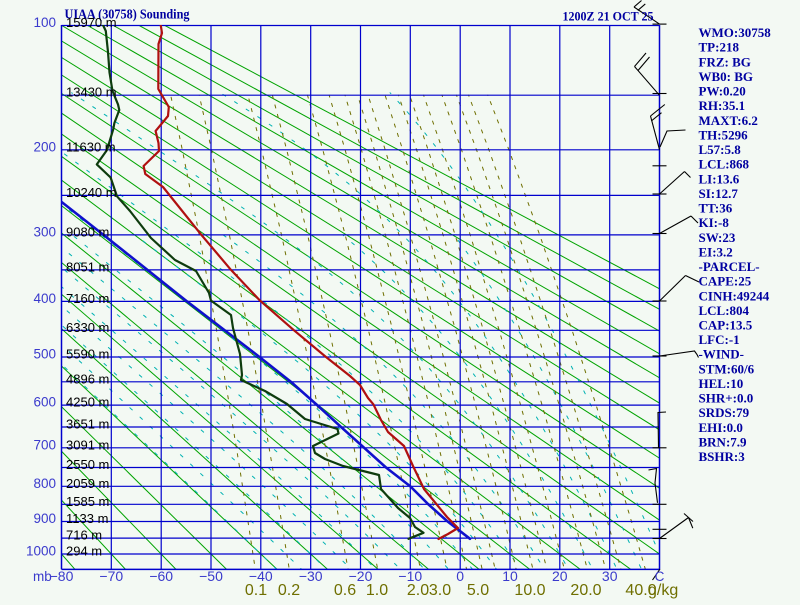 This screenshot has width=800, height=605. What do you see at coordinates (727, 368) in the screenshot?
I see `svg-text: STM:60/6` at bounding box center [727, 368].